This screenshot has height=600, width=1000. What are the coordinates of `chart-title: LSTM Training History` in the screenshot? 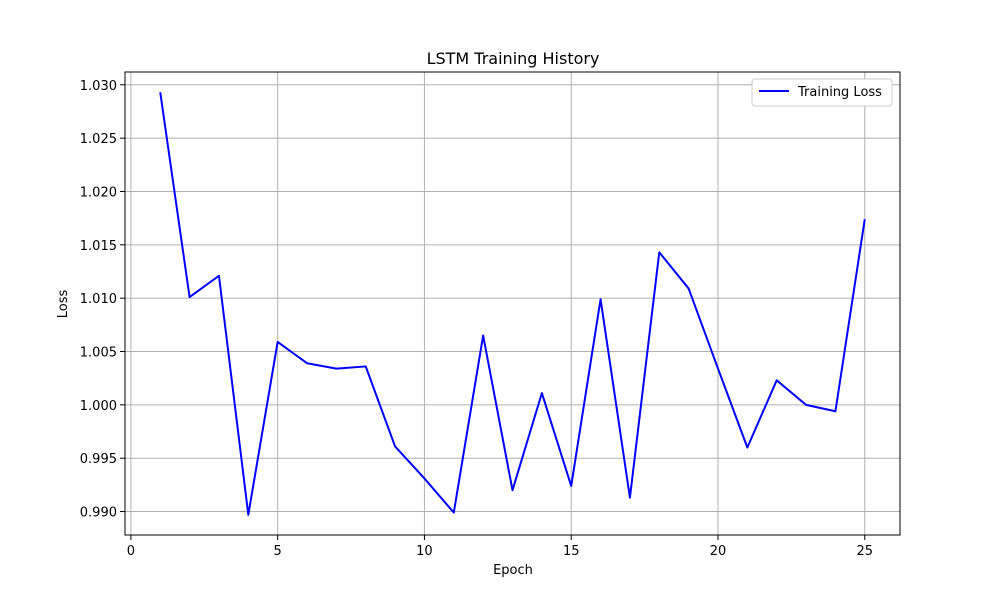 It's located at (513, 58).